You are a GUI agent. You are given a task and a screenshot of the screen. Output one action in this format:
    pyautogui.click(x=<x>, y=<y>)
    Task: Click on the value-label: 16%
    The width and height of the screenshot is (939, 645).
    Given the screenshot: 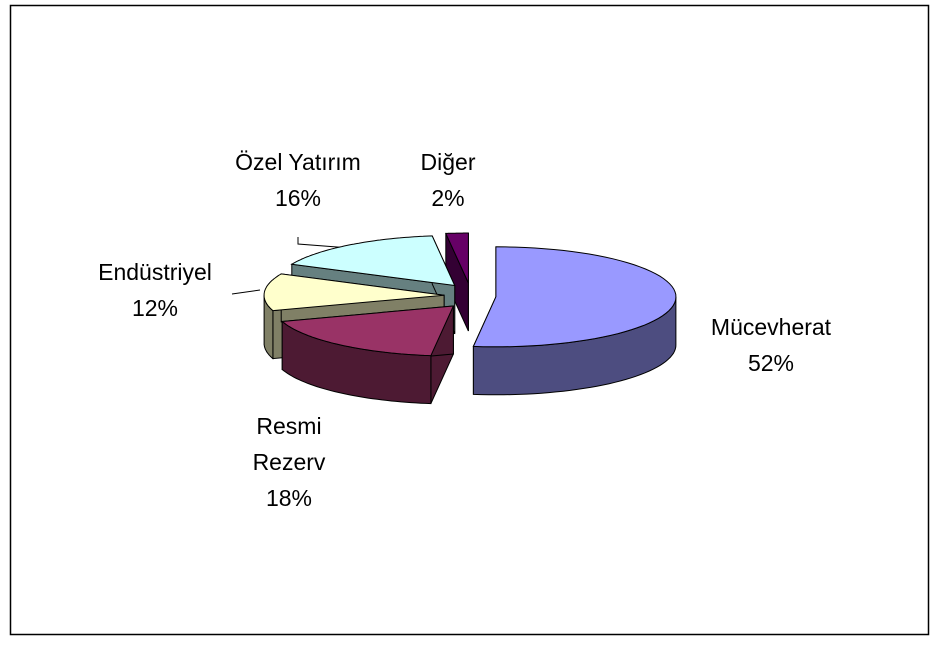 What is the action you would take?
    pyautogui.click(x=298, y=198)
    